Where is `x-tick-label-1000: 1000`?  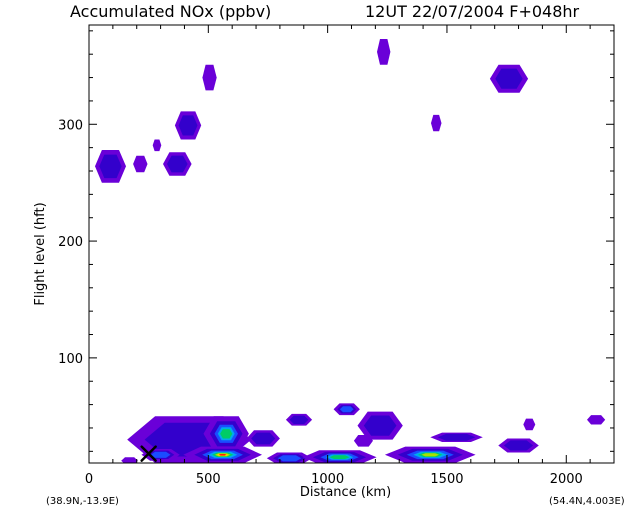 x-tick-label-1000: 1000 is located at coordinates (327, 479).